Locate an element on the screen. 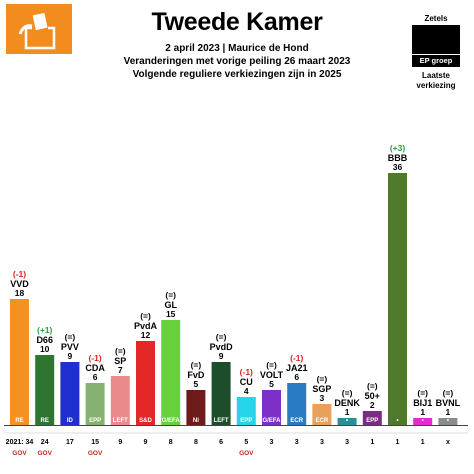  bar-gl is located at coordinates (171, 372).